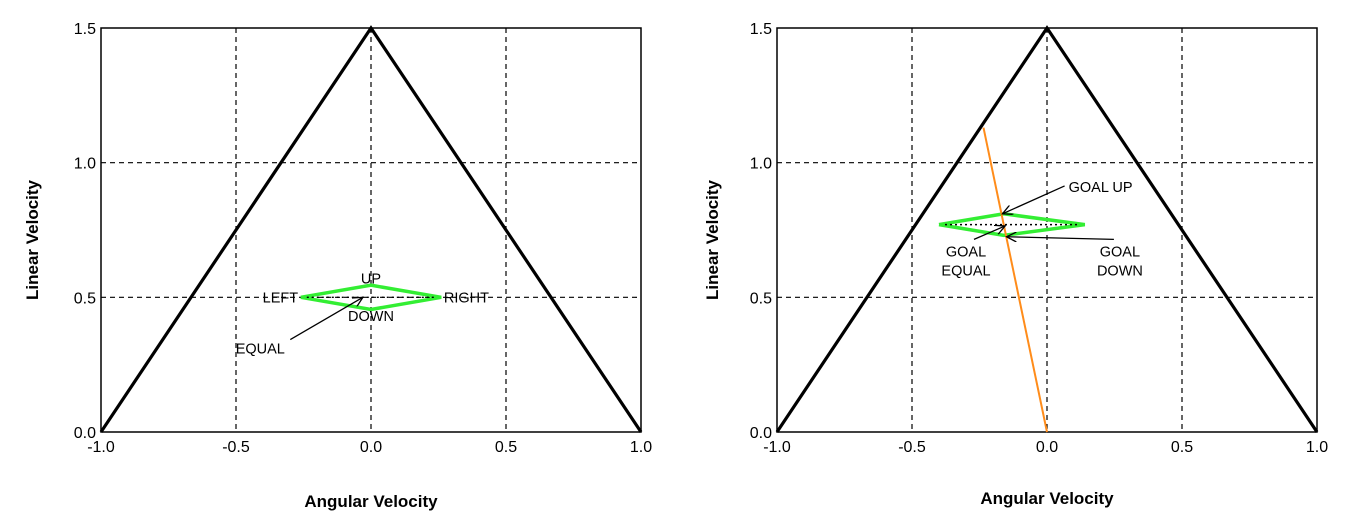  I want to click on annotation-label: UP, so click(371, 279).